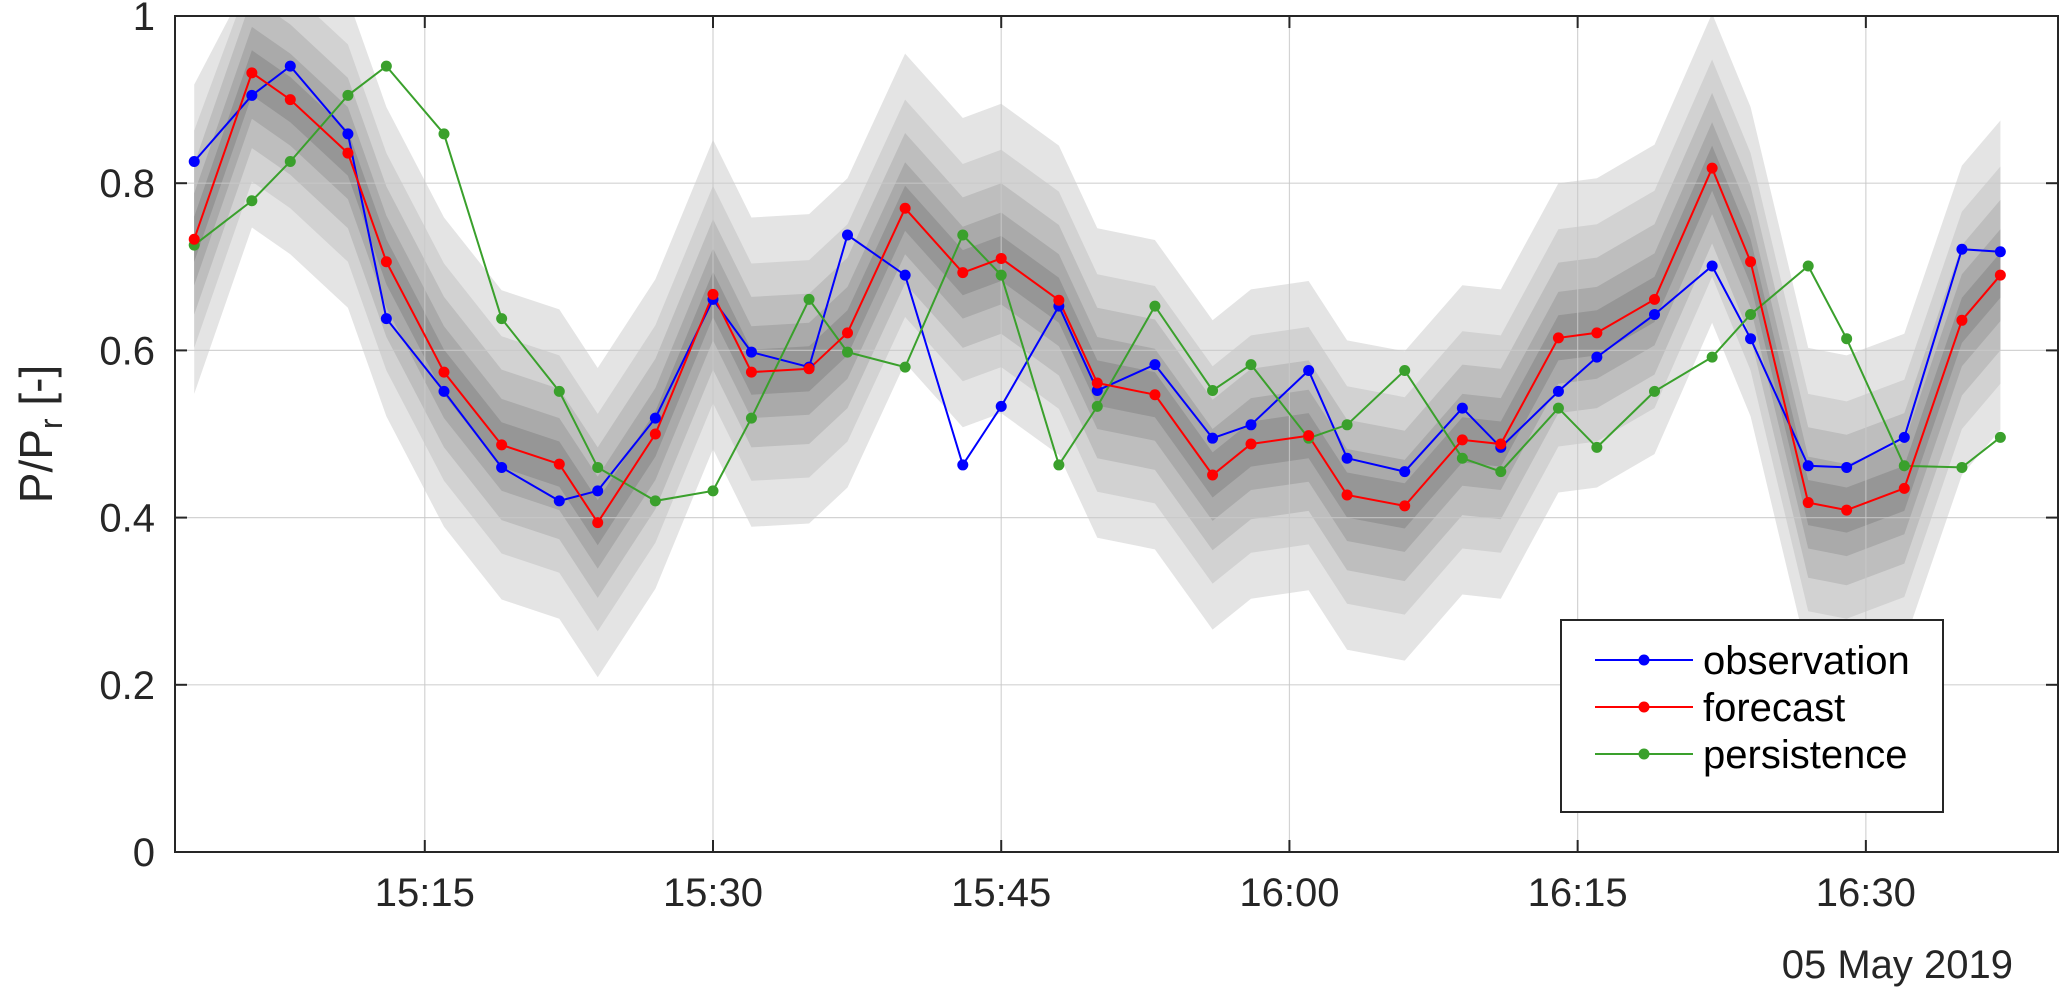  I want to click on x-tick-label: 16:30, so click(1866, 893).